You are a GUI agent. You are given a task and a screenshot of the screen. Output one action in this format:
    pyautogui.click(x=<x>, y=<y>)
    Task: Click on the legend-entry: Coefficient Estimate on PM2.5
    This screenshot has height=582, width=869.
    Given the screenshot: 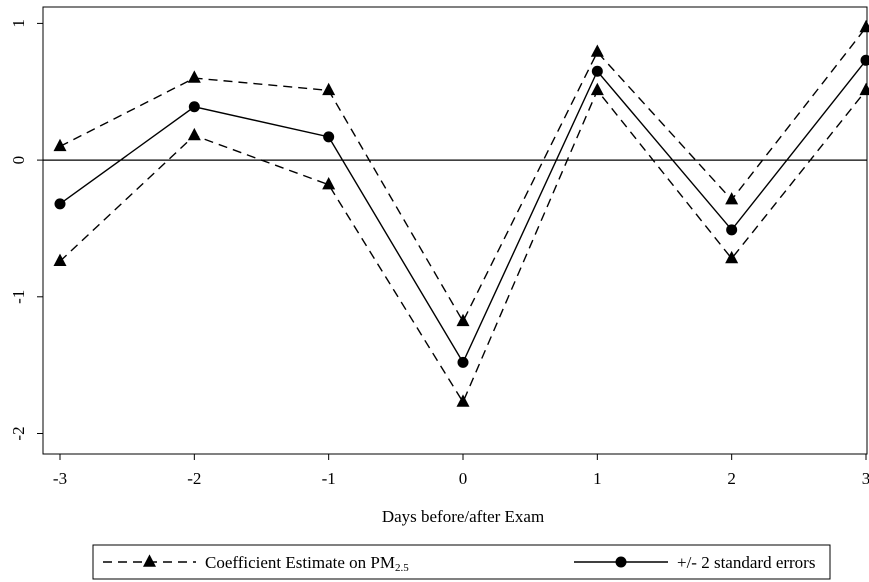 What is the action you would take?
    pyautogui.click(x=256, y=563)
    